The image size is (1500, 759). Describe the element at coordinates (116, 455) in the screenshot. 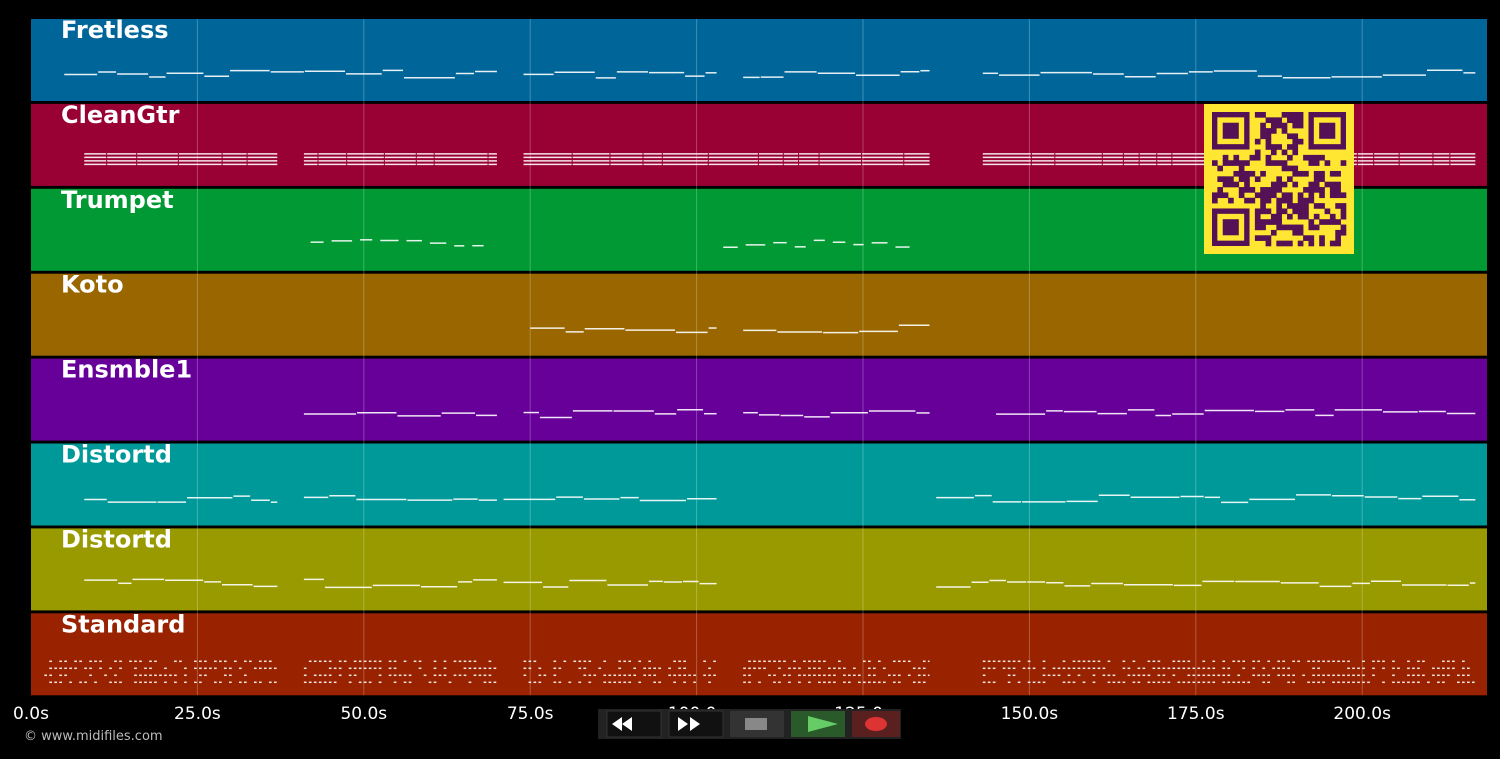

I see `track-name: Distortd` at that location.